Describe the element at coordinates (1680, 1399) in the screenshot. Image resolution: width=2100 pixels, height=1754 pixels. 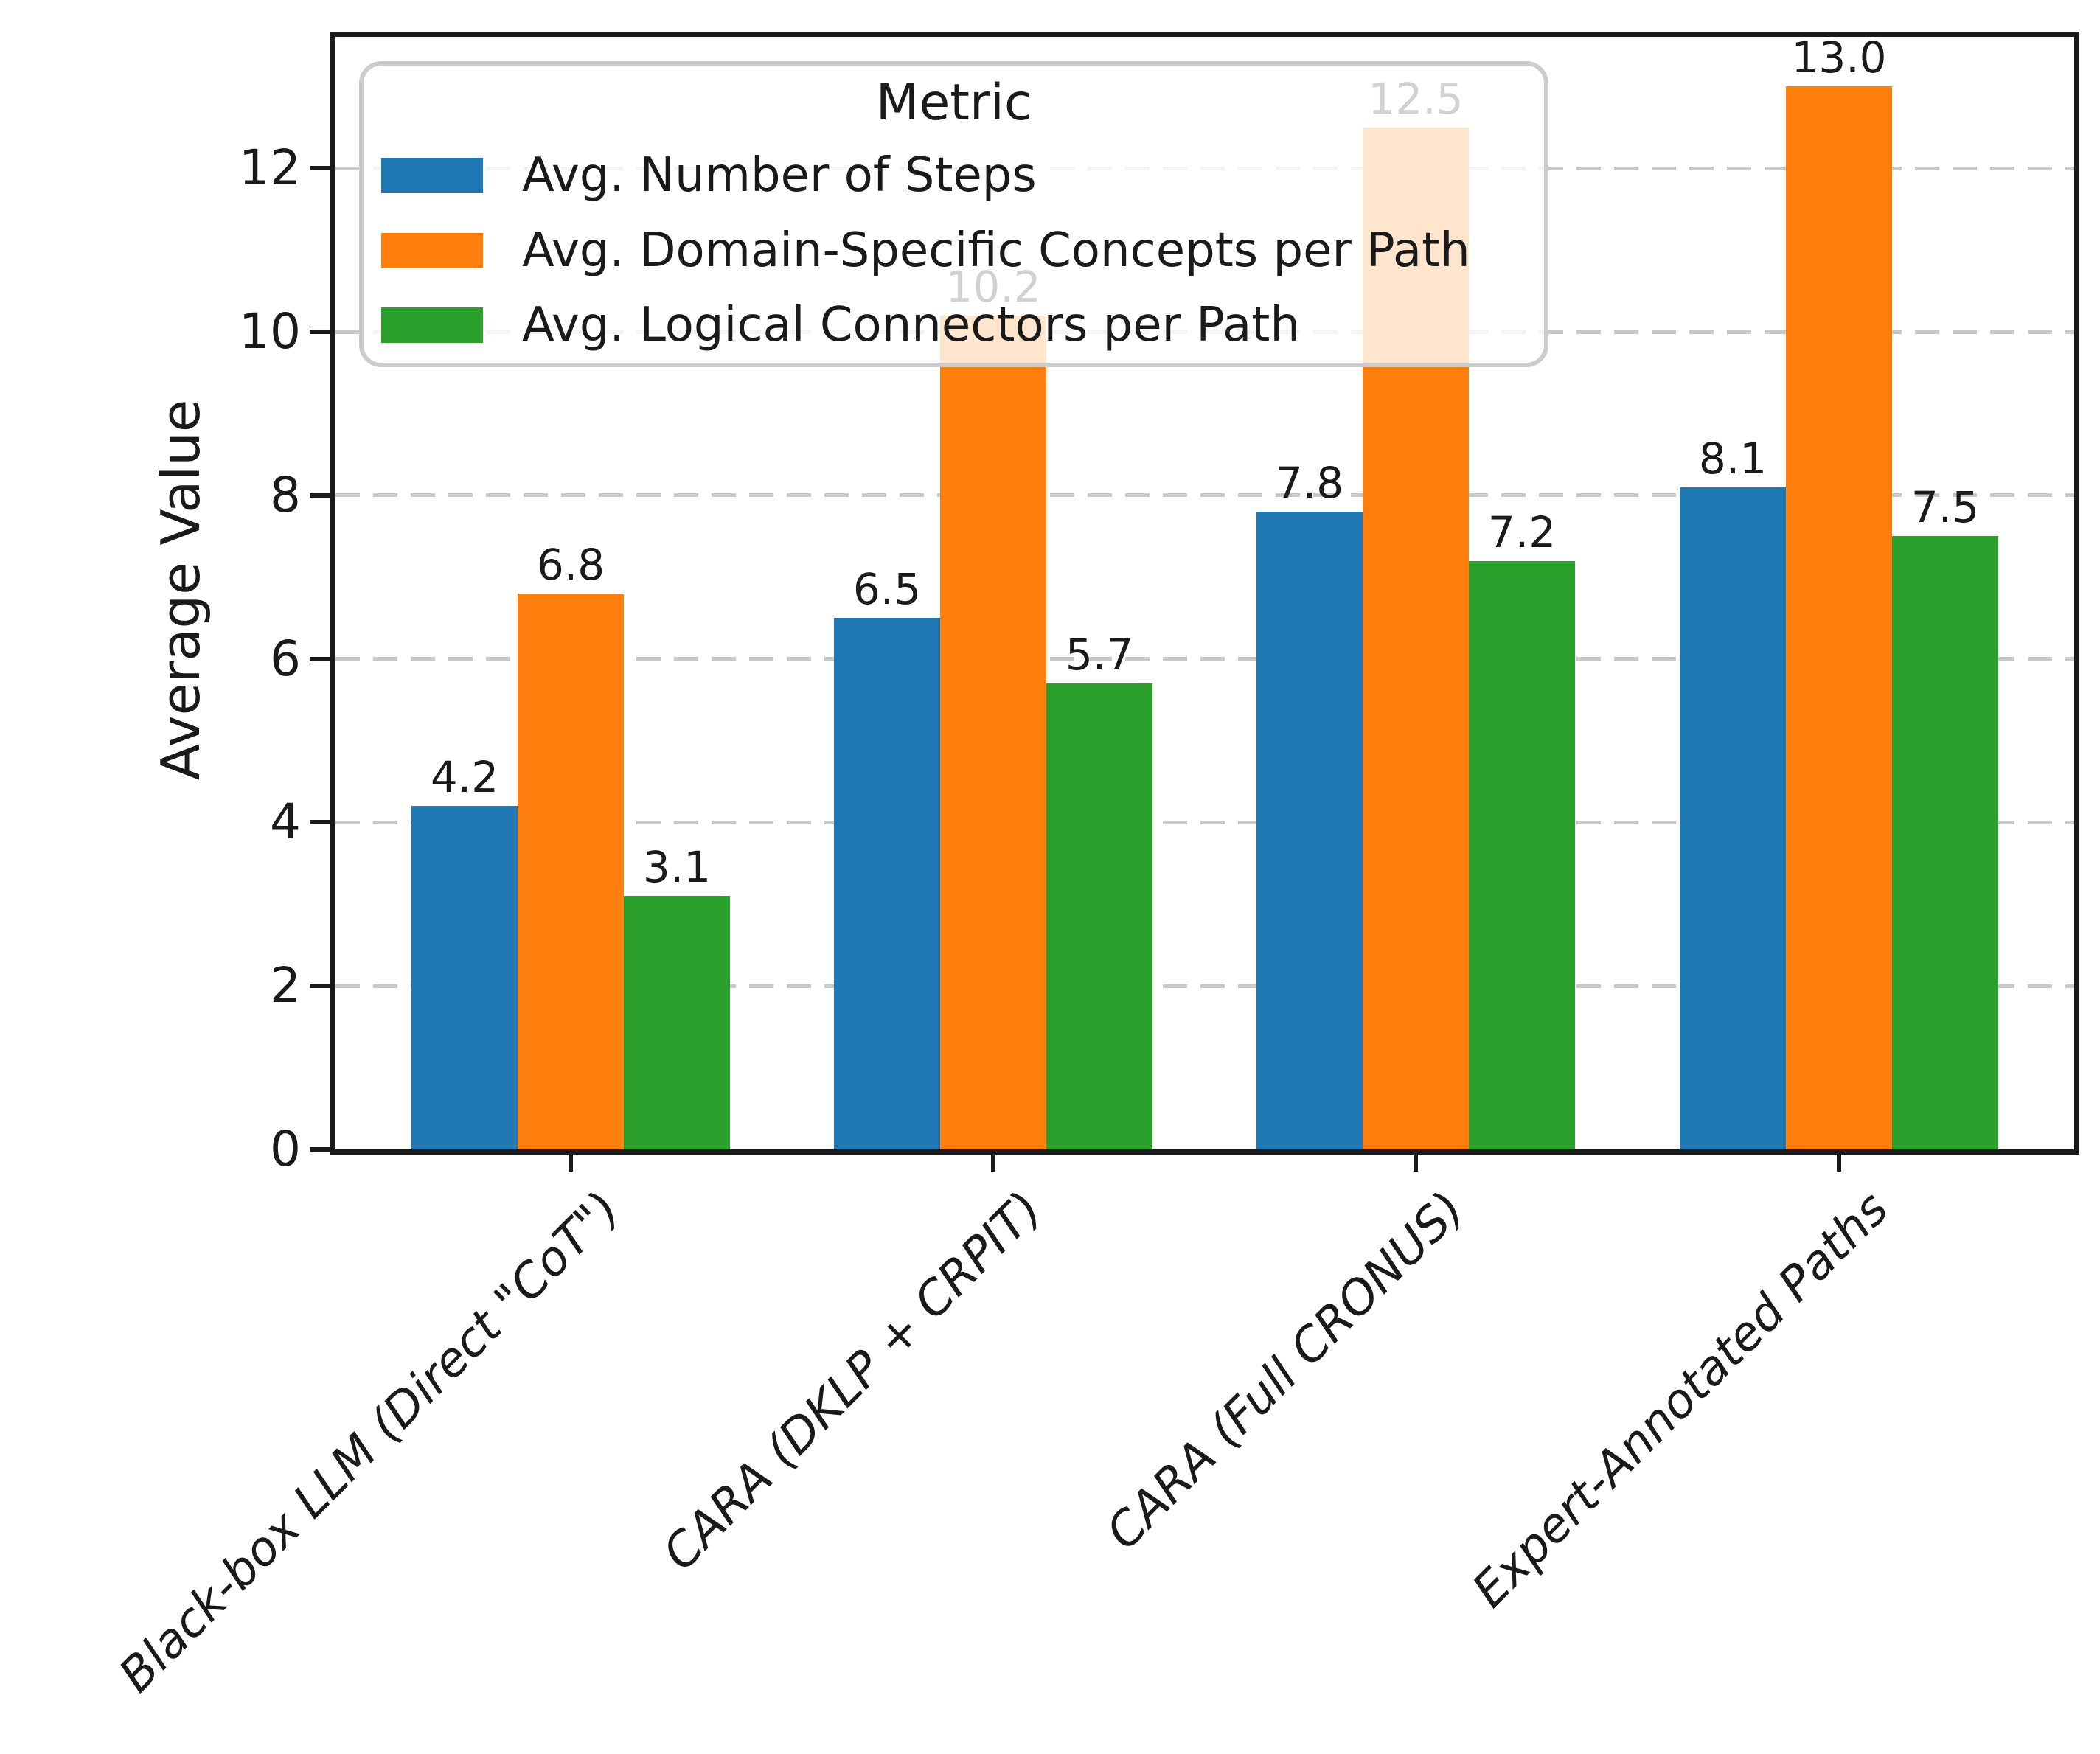
I see `x-tick-label: Expert-Annotated Paths` at that location.